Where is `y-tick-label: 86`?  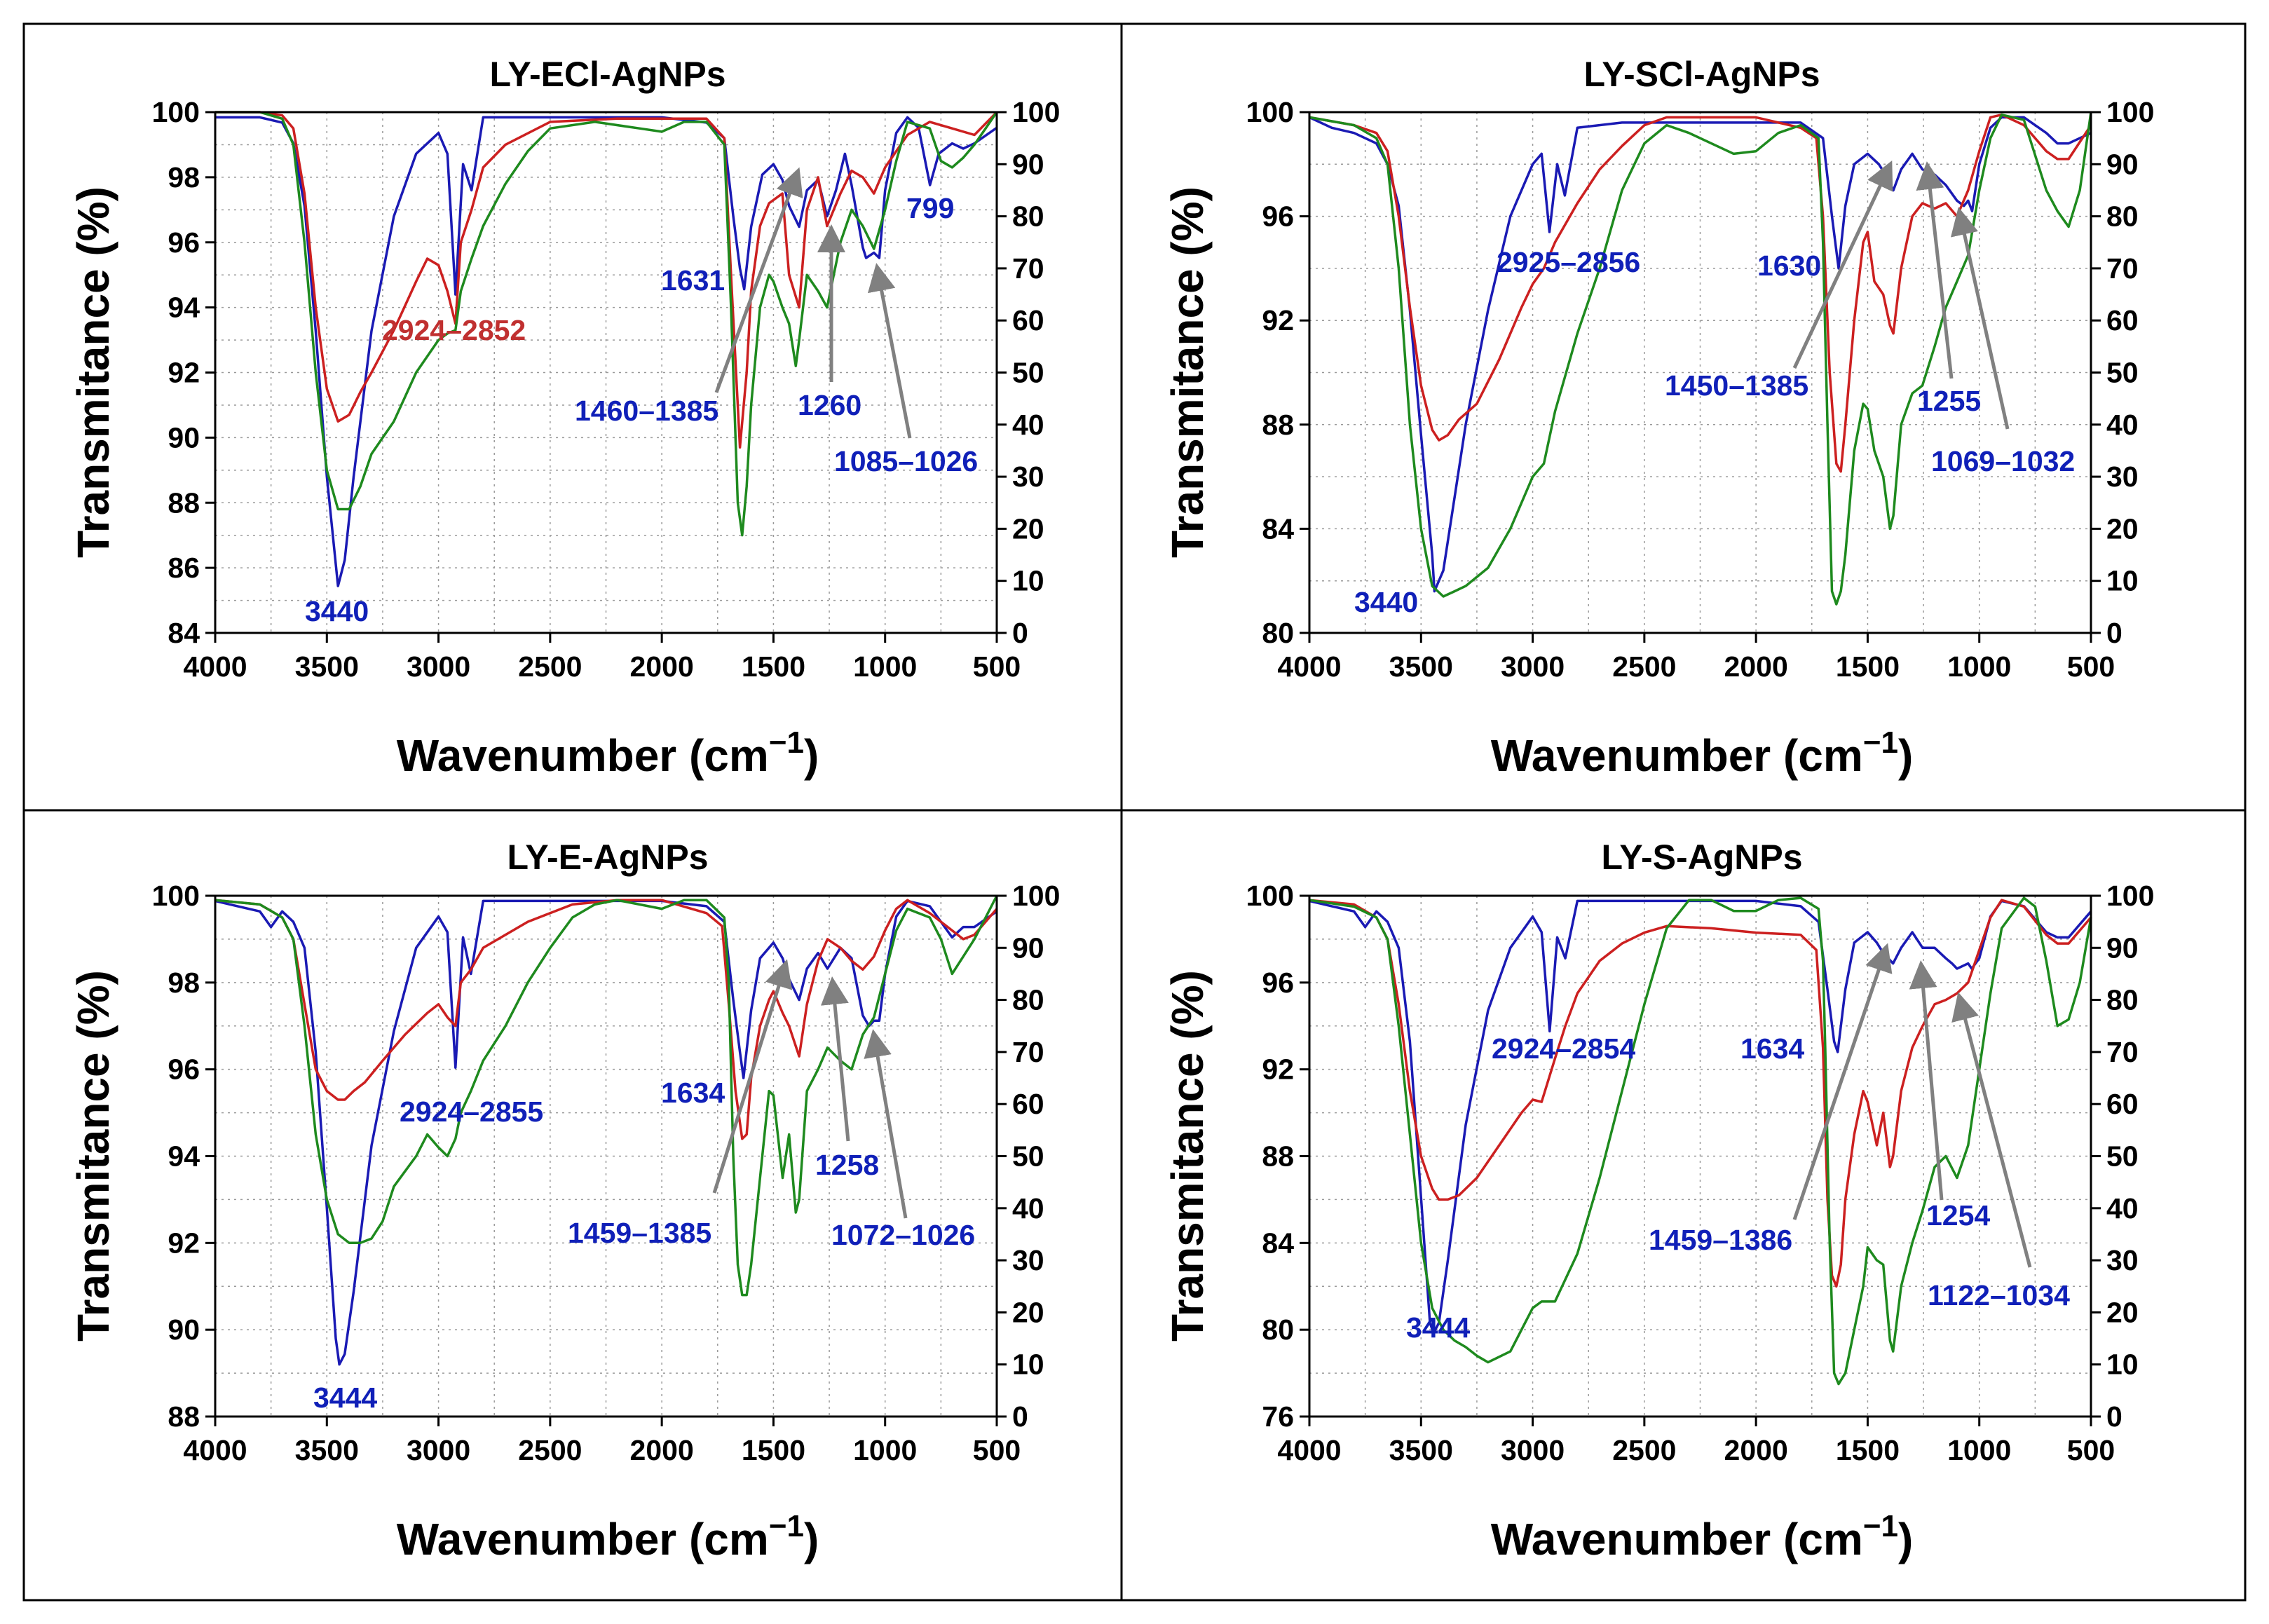 y-tick-label: 86 is located at coordinates (184, 568).